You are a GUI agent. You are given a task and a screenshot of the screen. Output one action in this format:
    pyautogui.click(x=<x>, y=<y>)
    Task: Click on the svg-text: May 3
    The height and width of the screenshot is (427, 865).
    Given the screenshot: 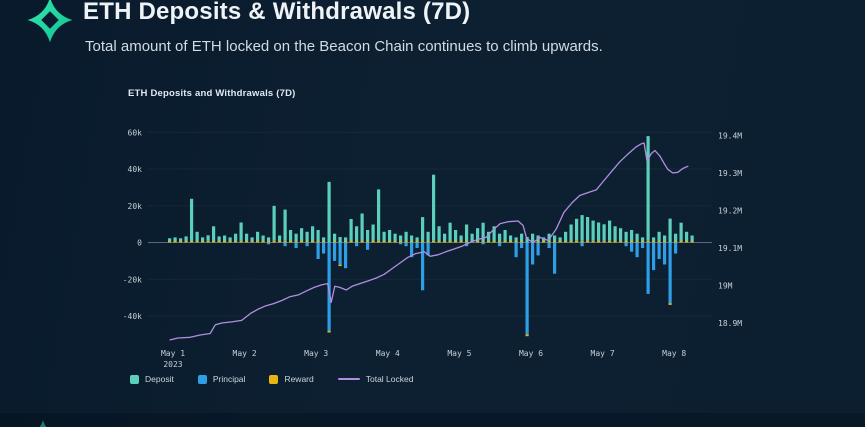 What is the action you would take?
    pyautogui.click(x=316, y=353)
    